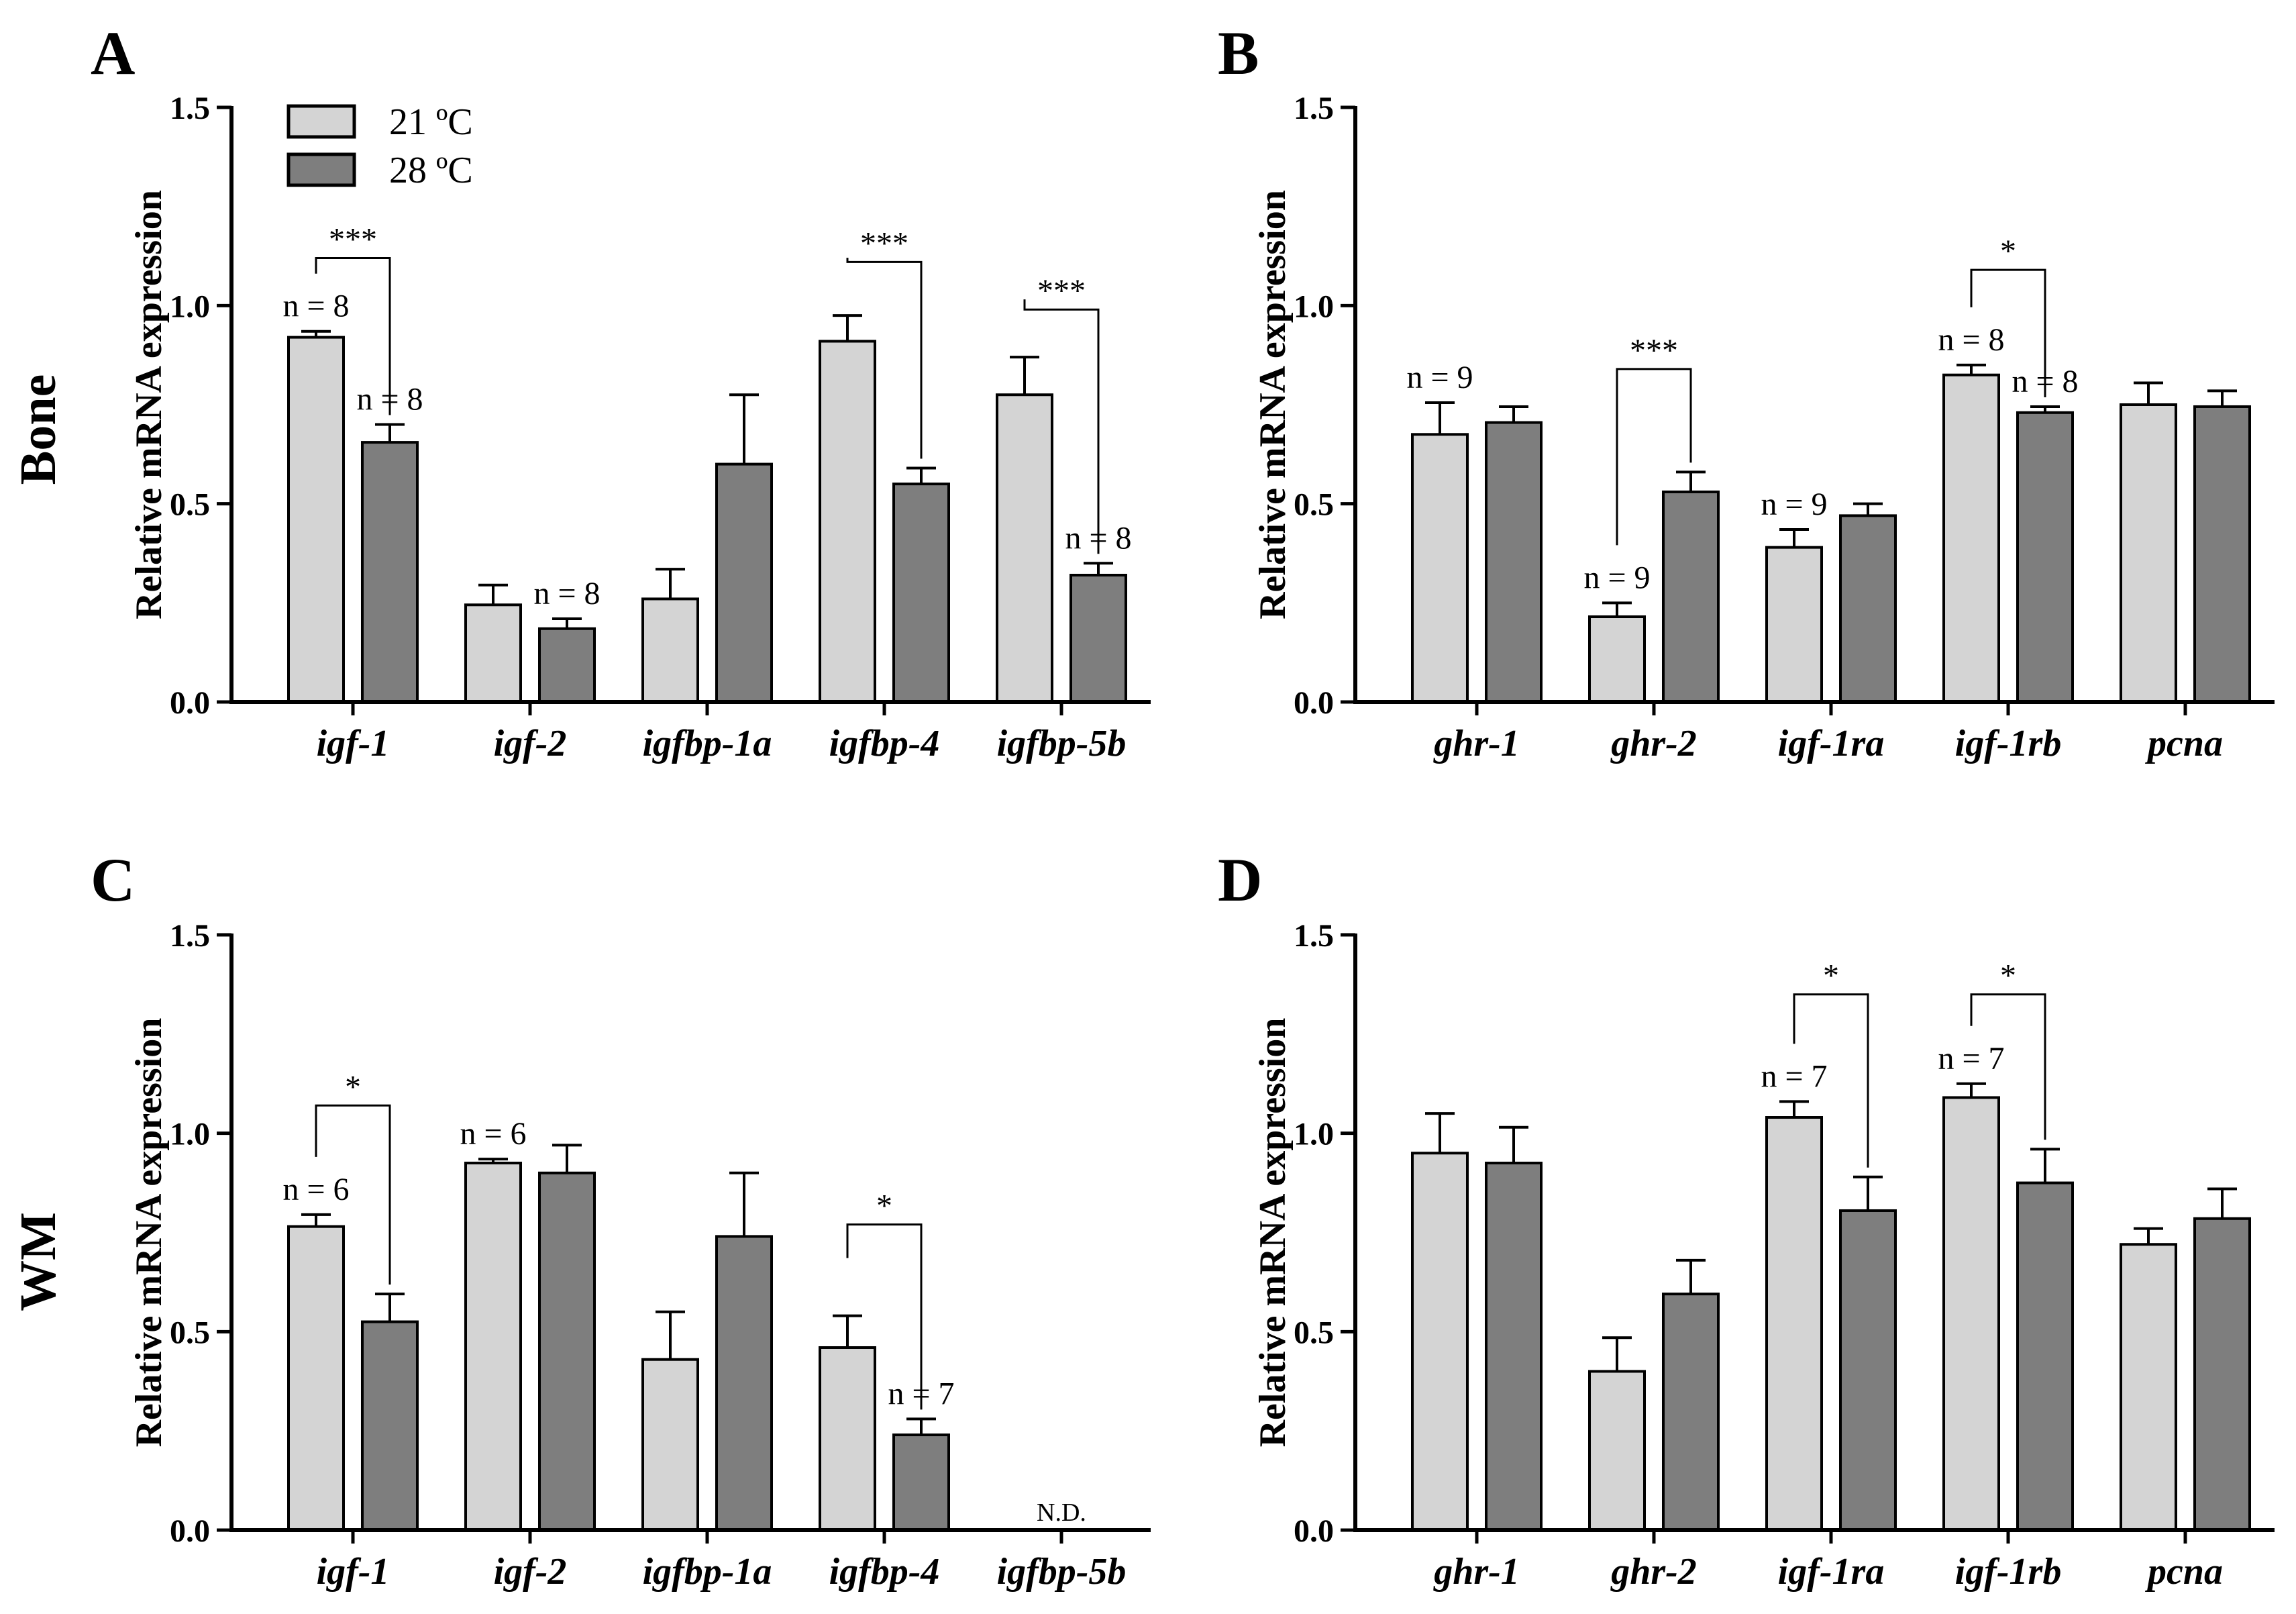  What do you see at coordinates (1691, 596) in the screenshot?
I see `bar-b-ghr-2-s1` at bounding box center [1691, 596].